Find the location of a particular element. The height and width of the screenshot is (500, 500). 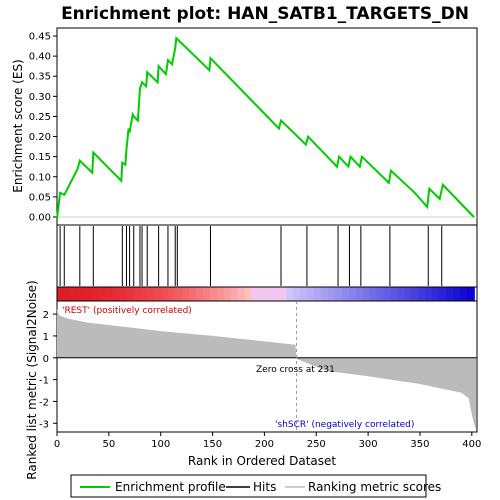

es-y-tick-label: 0.30 is located at coordinates (40, 97).